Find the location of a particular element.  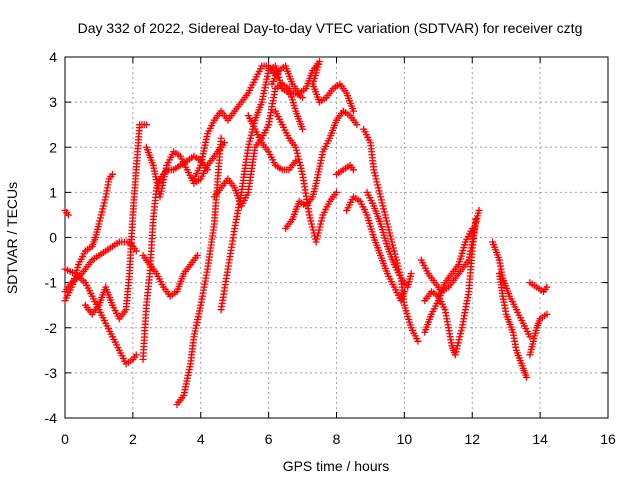

y-tick-label: 4 is located at coordinates (53, 57).